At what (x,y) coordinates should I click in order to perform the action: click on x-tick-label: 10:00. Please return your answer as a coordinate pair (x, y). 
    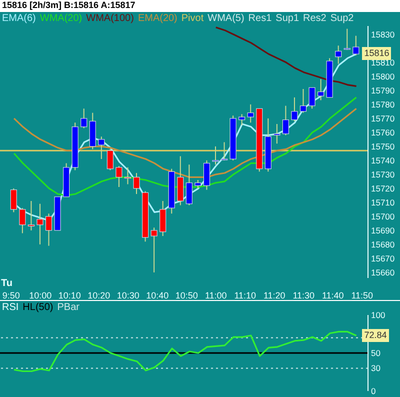
    Looking at the image, I should click on (40, 295).